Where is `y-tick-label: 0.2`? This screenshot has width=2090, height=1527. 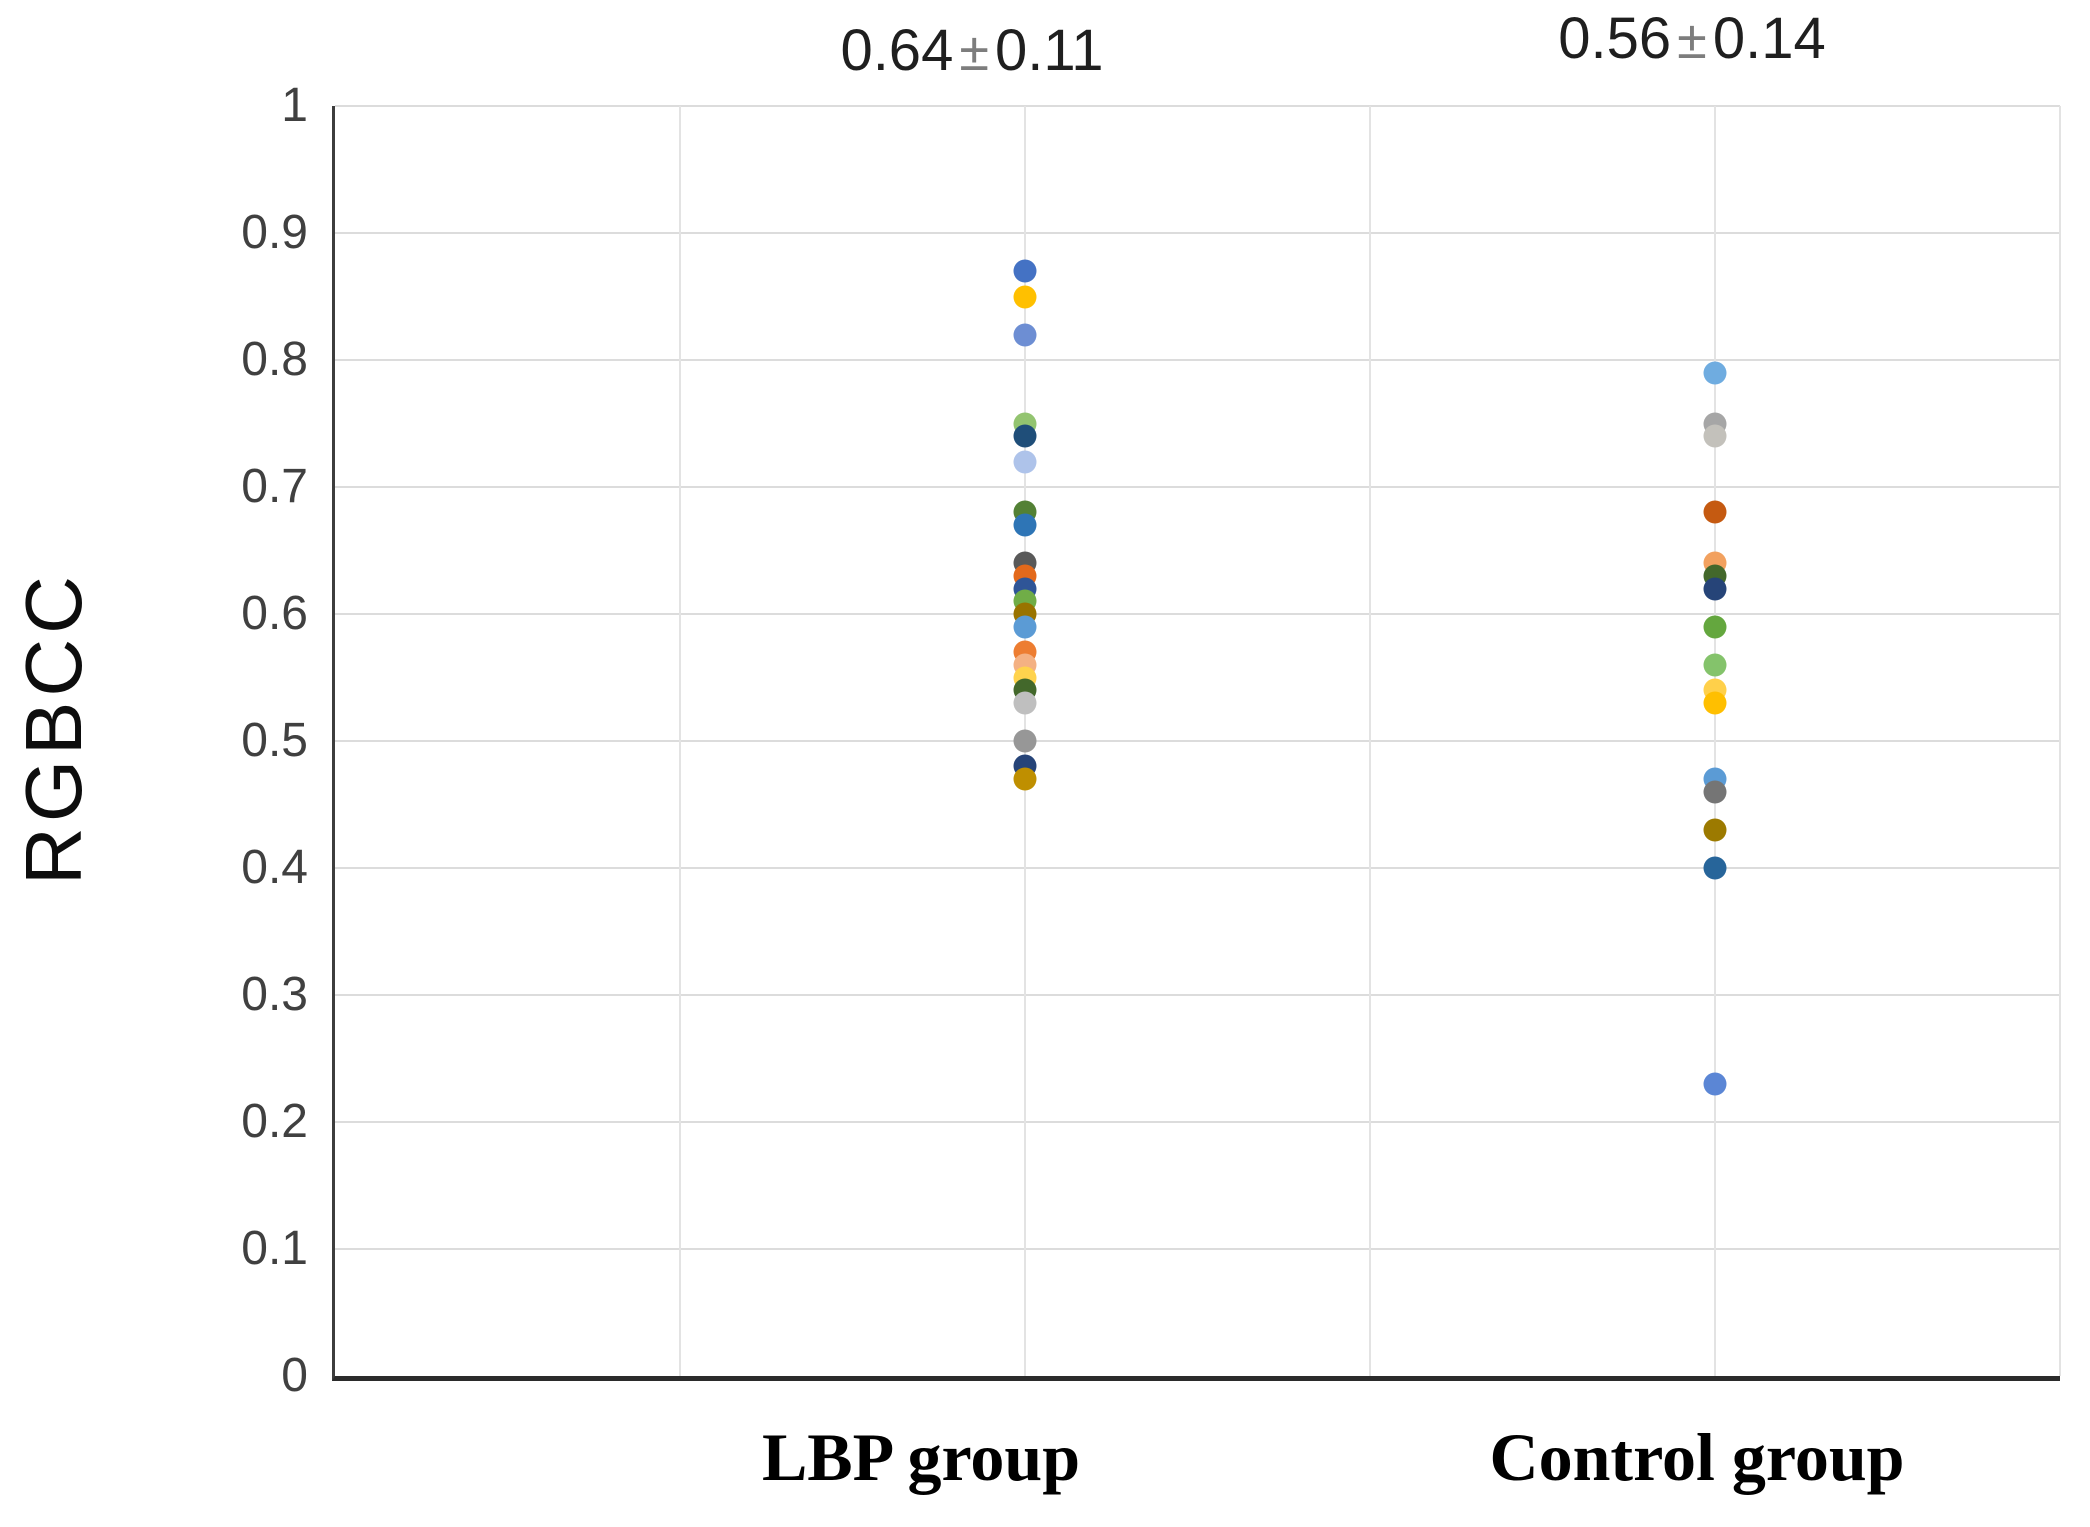
y-tick-label: 0.2 is located at coordinates (274, 1121).